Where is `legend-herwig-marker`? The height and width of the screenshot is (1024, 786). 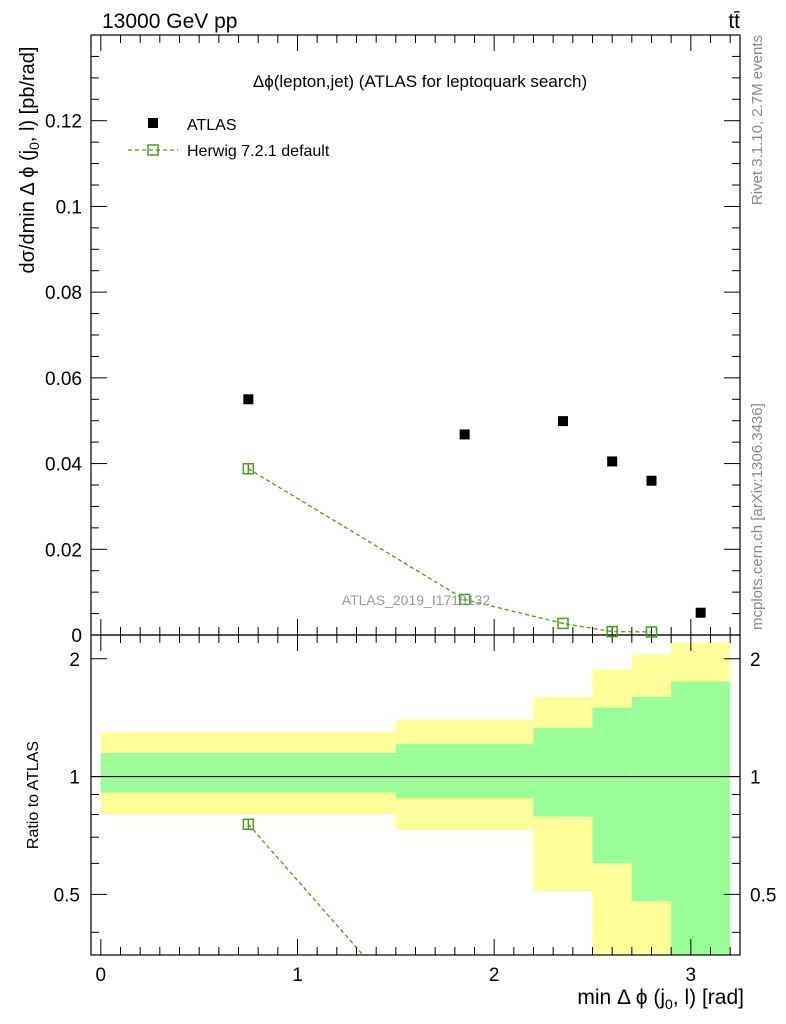 legend-herwig-marker is located at coordinates (153, 150).